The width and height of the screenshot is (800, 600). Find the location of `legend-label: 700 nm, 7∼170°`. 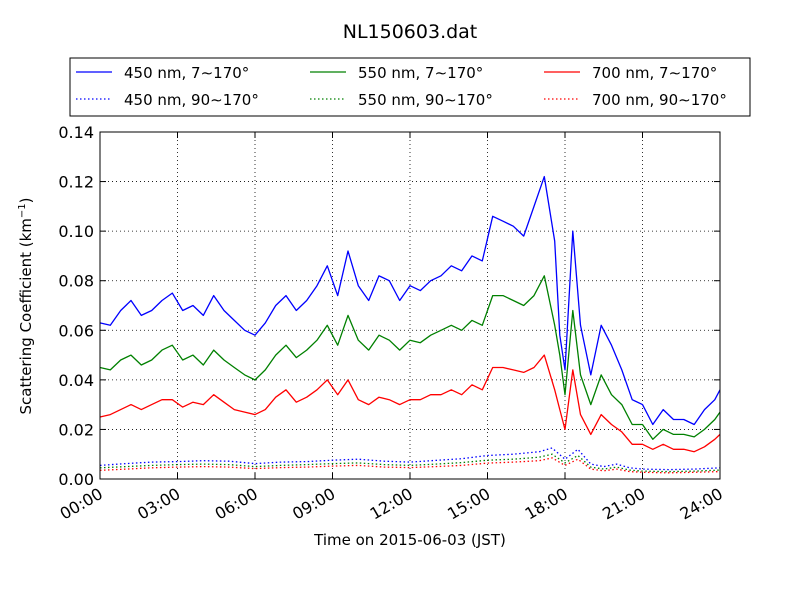

legend-label: 700 nm, 7∼170° is located at coordinates (654, 73).